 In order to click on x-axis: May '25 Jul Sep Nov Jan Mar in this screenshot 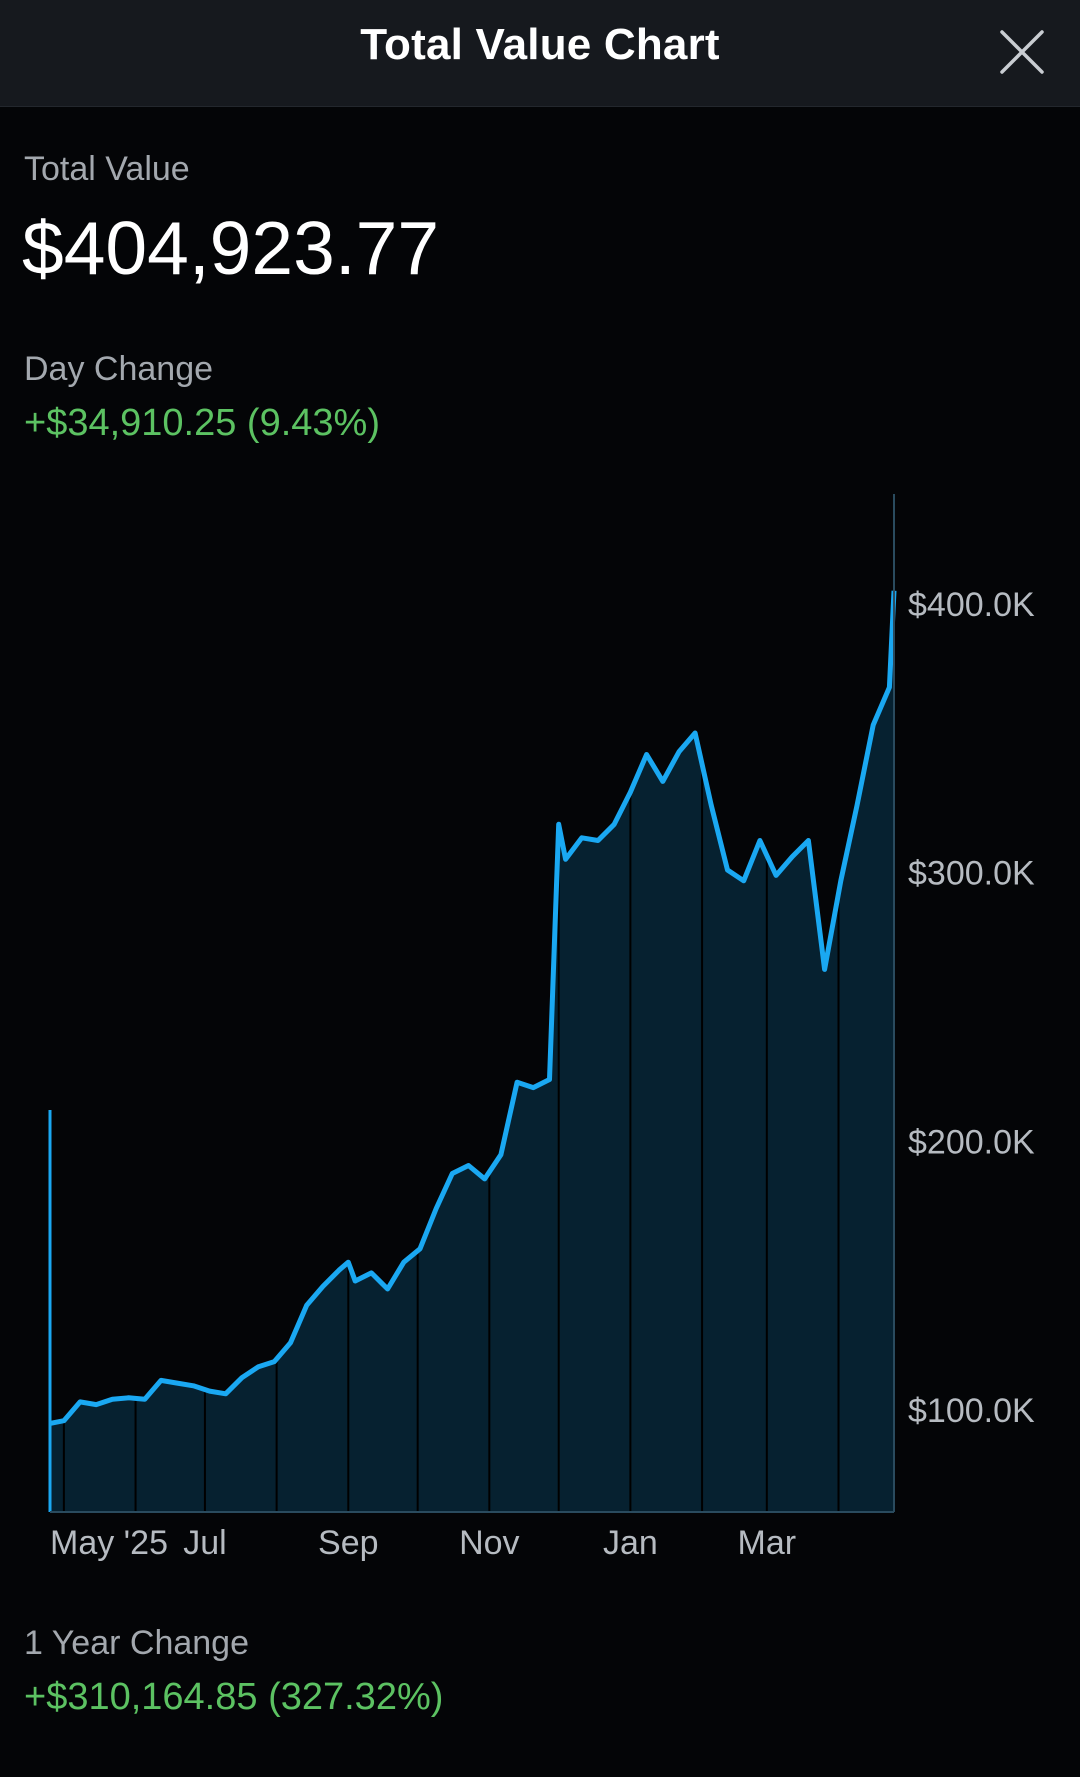, I will do `click(472, 1536)`.